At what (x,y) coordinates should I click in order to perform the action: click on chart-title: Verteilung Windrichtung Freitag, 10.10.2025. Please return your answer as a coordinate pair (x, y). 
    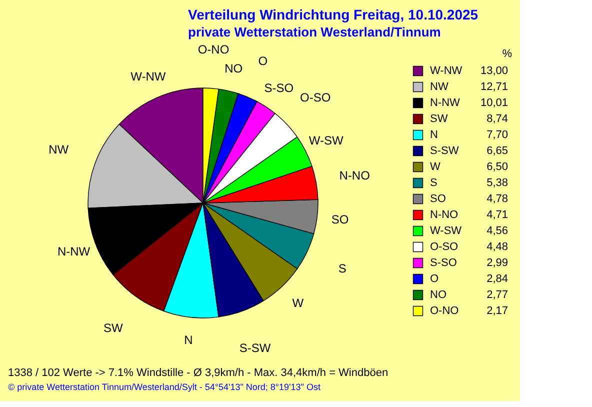
    Looking at the image, I should click on (333, 14).